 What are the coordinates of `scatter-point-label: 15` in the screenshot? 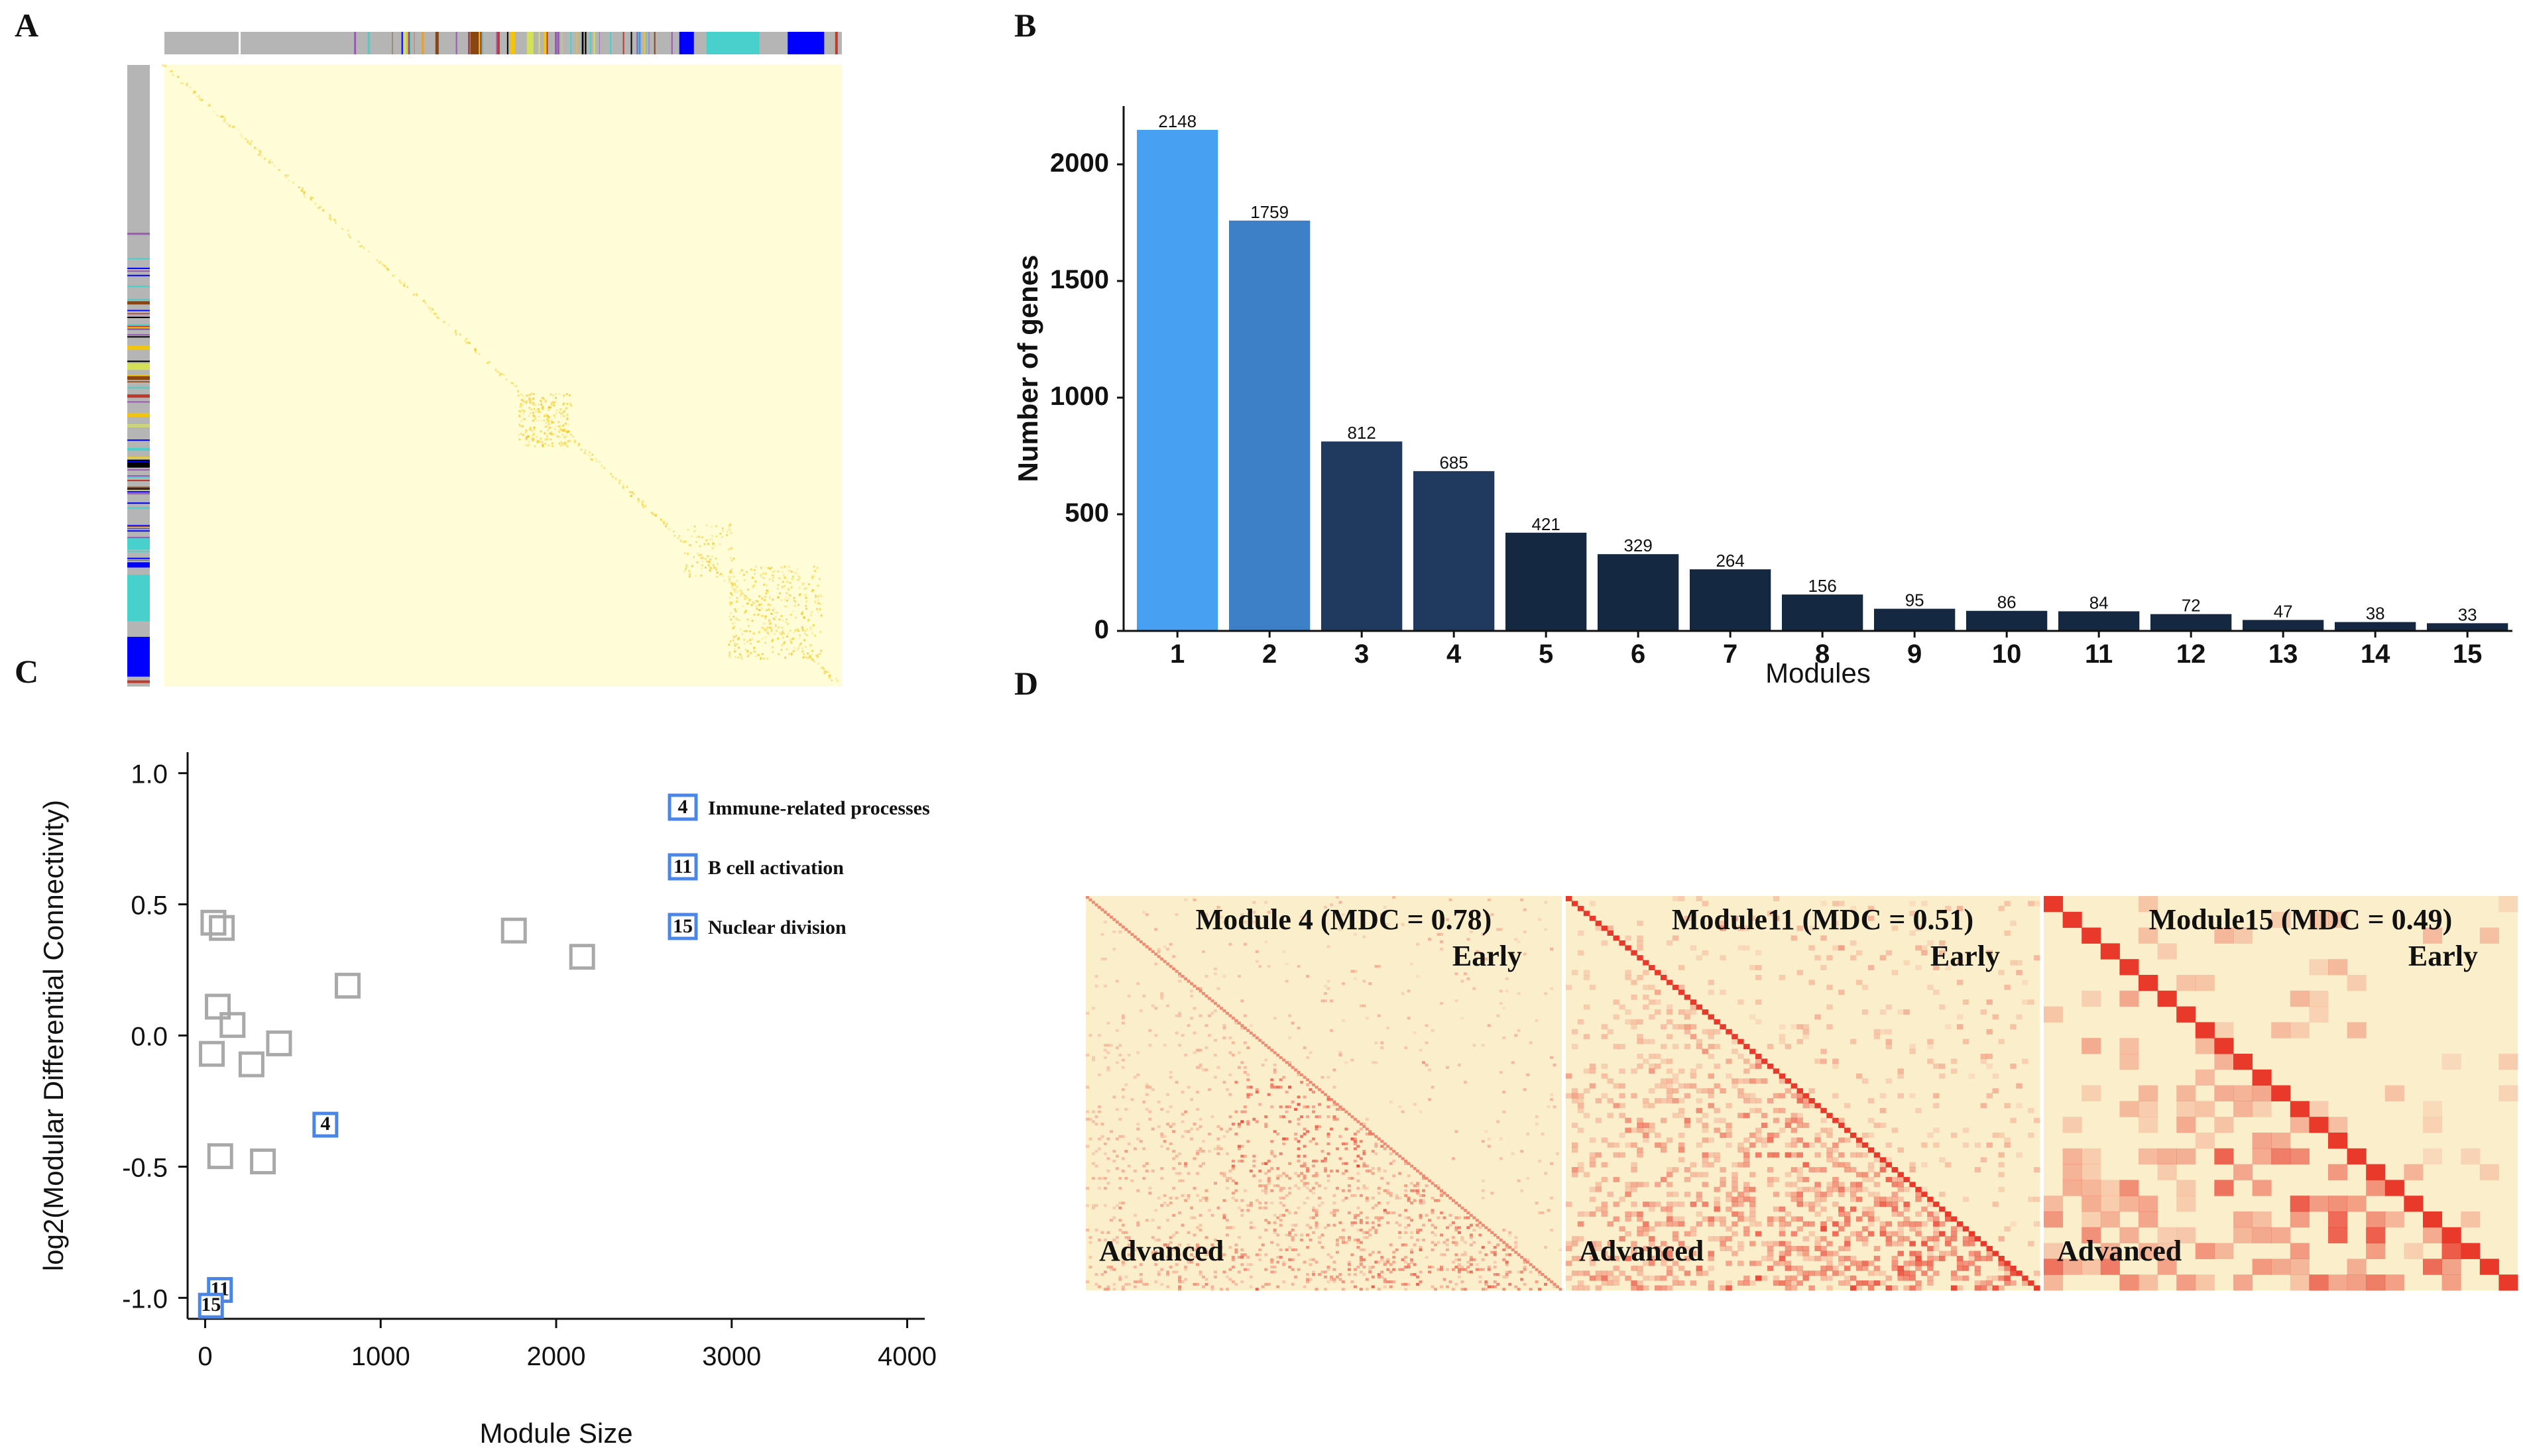 It's located at (211, 1305).